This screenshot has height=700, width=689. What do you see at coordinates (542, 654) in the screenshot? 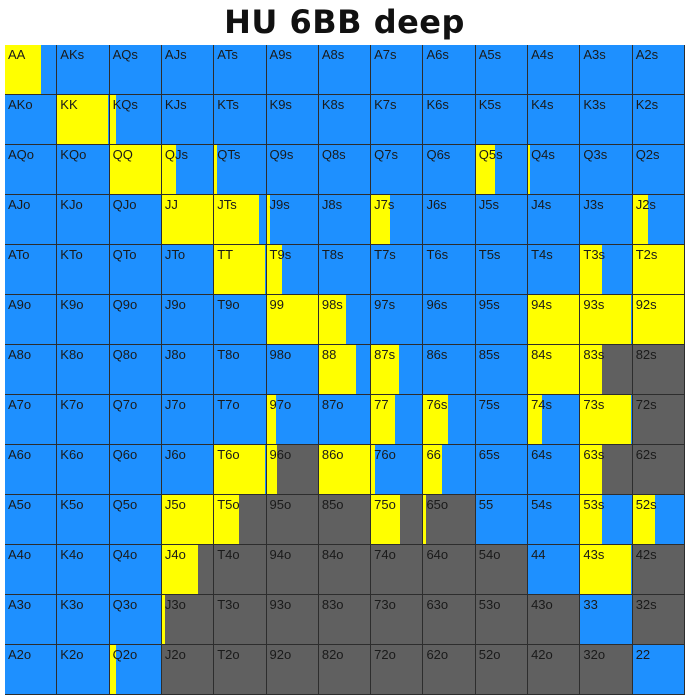
I see `hand-label: 42o` at bounding box center [542, 654].